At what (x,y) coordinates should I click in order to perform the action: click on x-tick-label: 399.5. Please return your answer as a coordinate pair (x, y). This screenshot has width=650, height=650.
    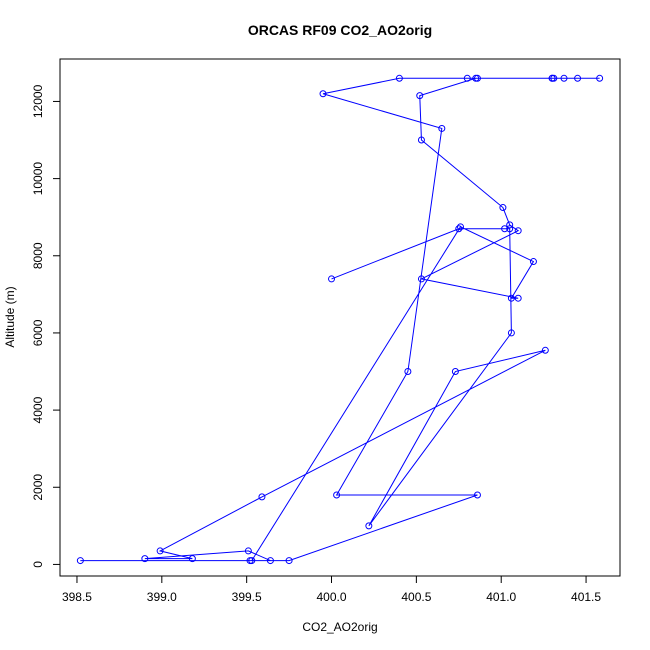
    Looking at the image, I should click on (247, 597).